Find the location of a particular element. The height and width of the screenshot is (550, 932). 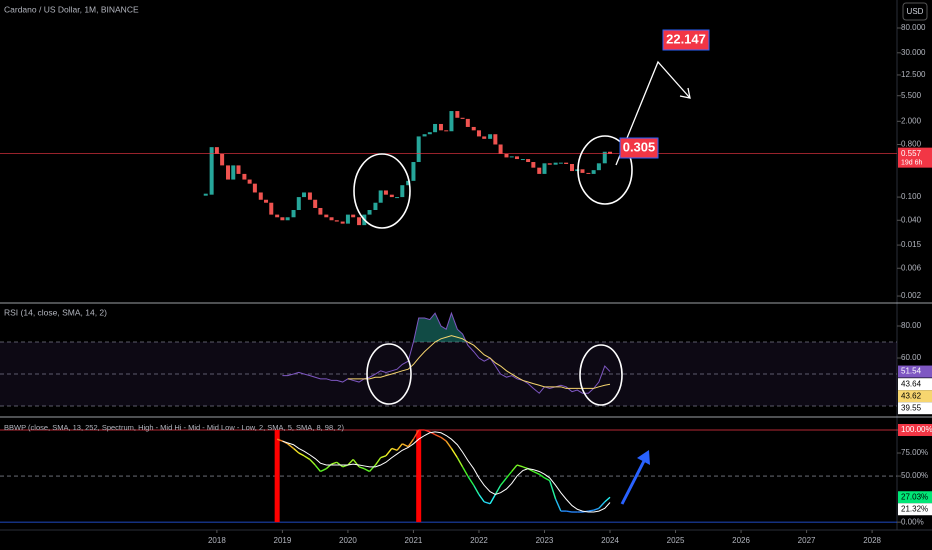

x-tick-label: 2021 is located at coordinates (414, 540).